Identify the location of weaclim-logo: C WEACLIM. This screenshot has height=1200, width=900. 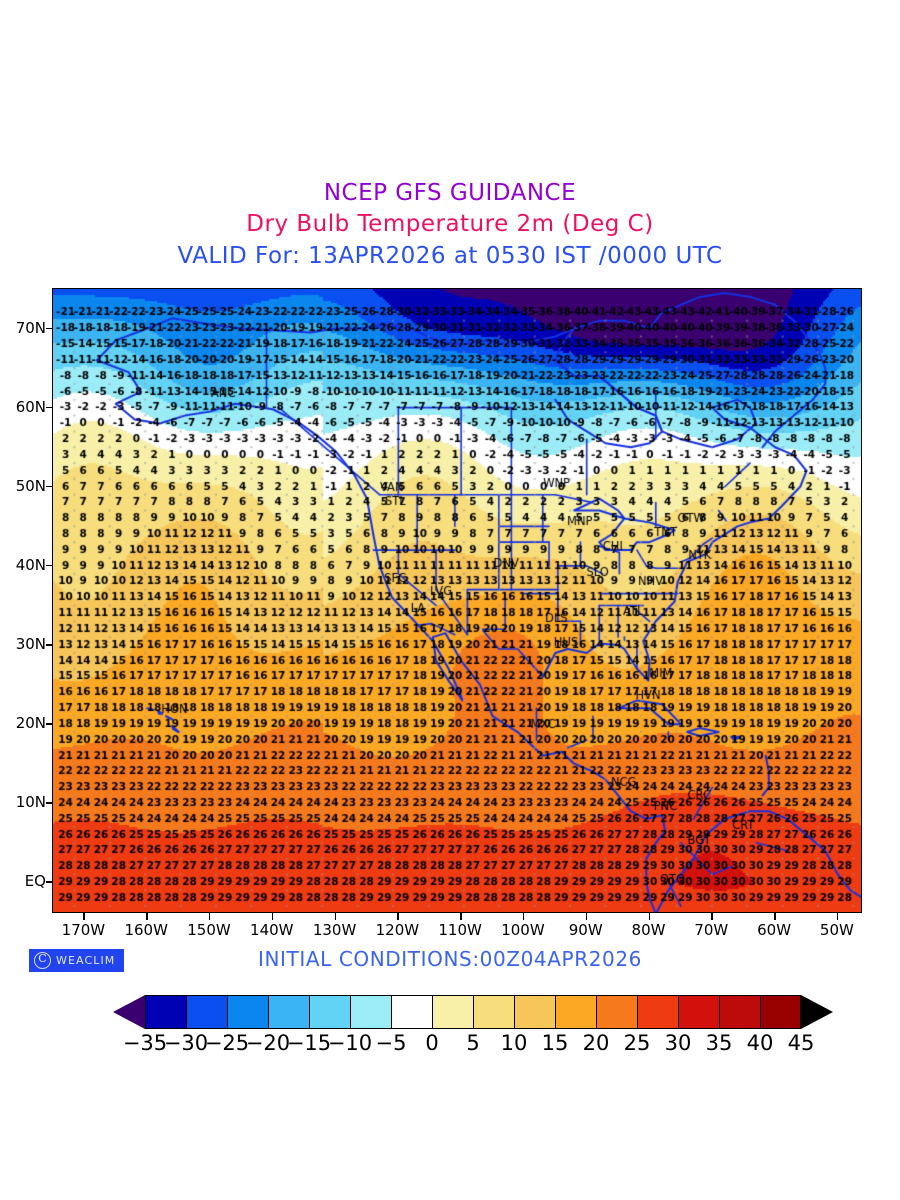
(76, 960).